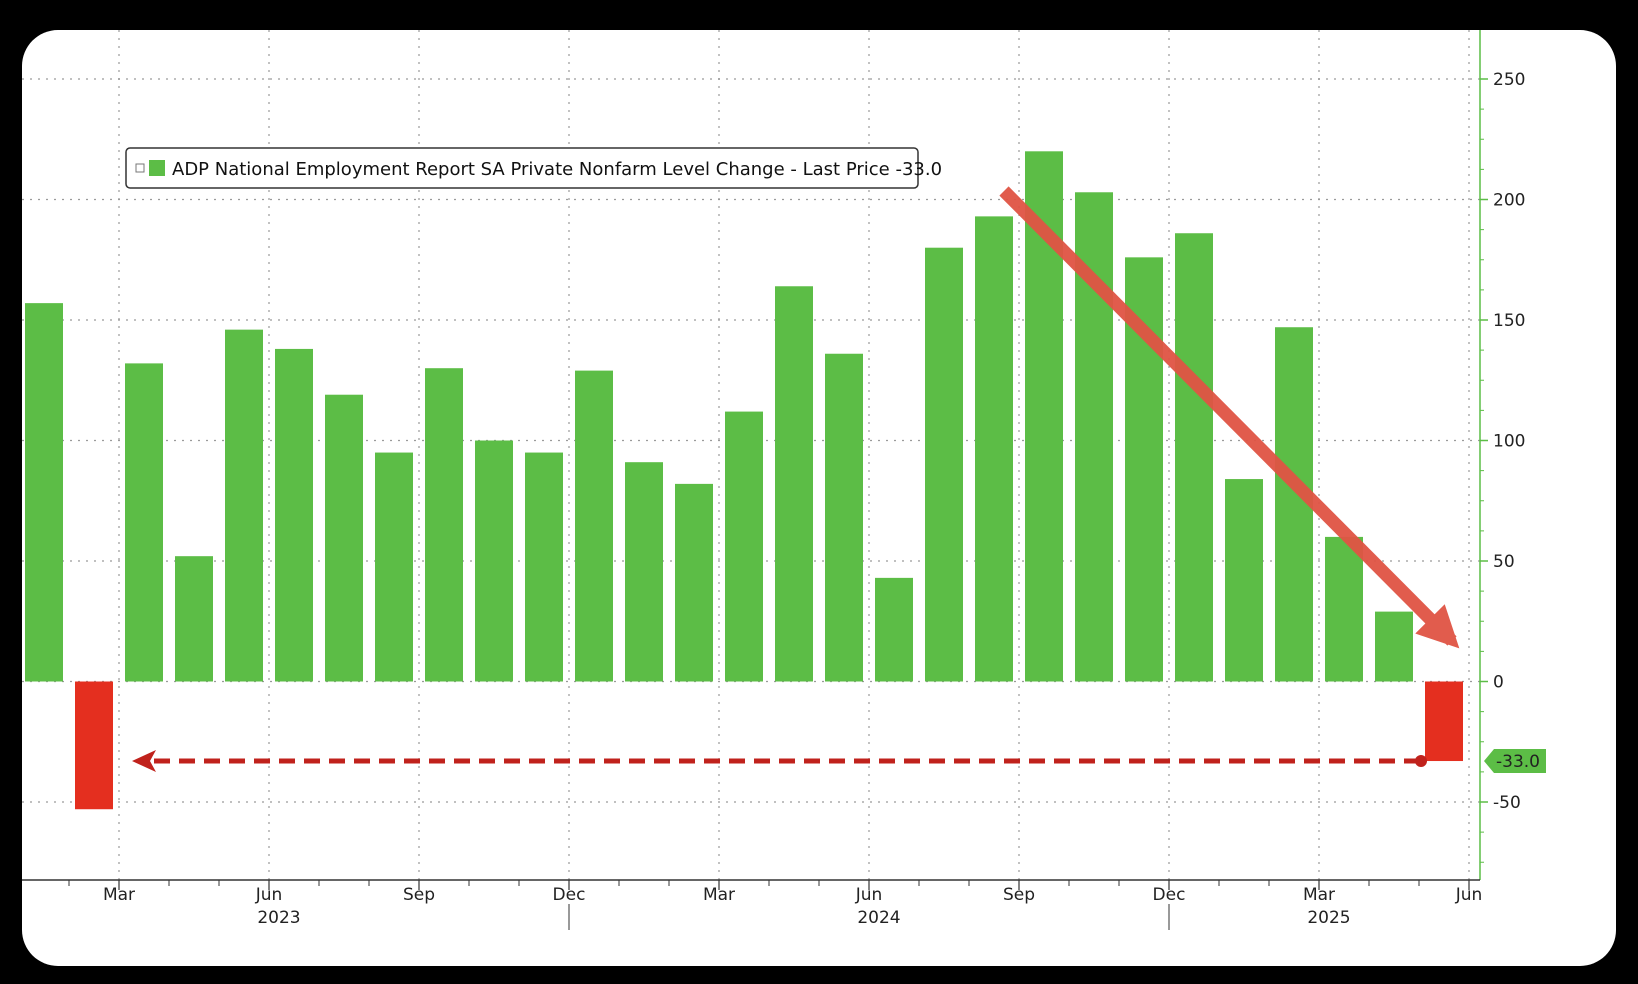 The height and width of the screenshot is (984, 1638). I want to click on y-tick-label: 250, so click(1509, 80).